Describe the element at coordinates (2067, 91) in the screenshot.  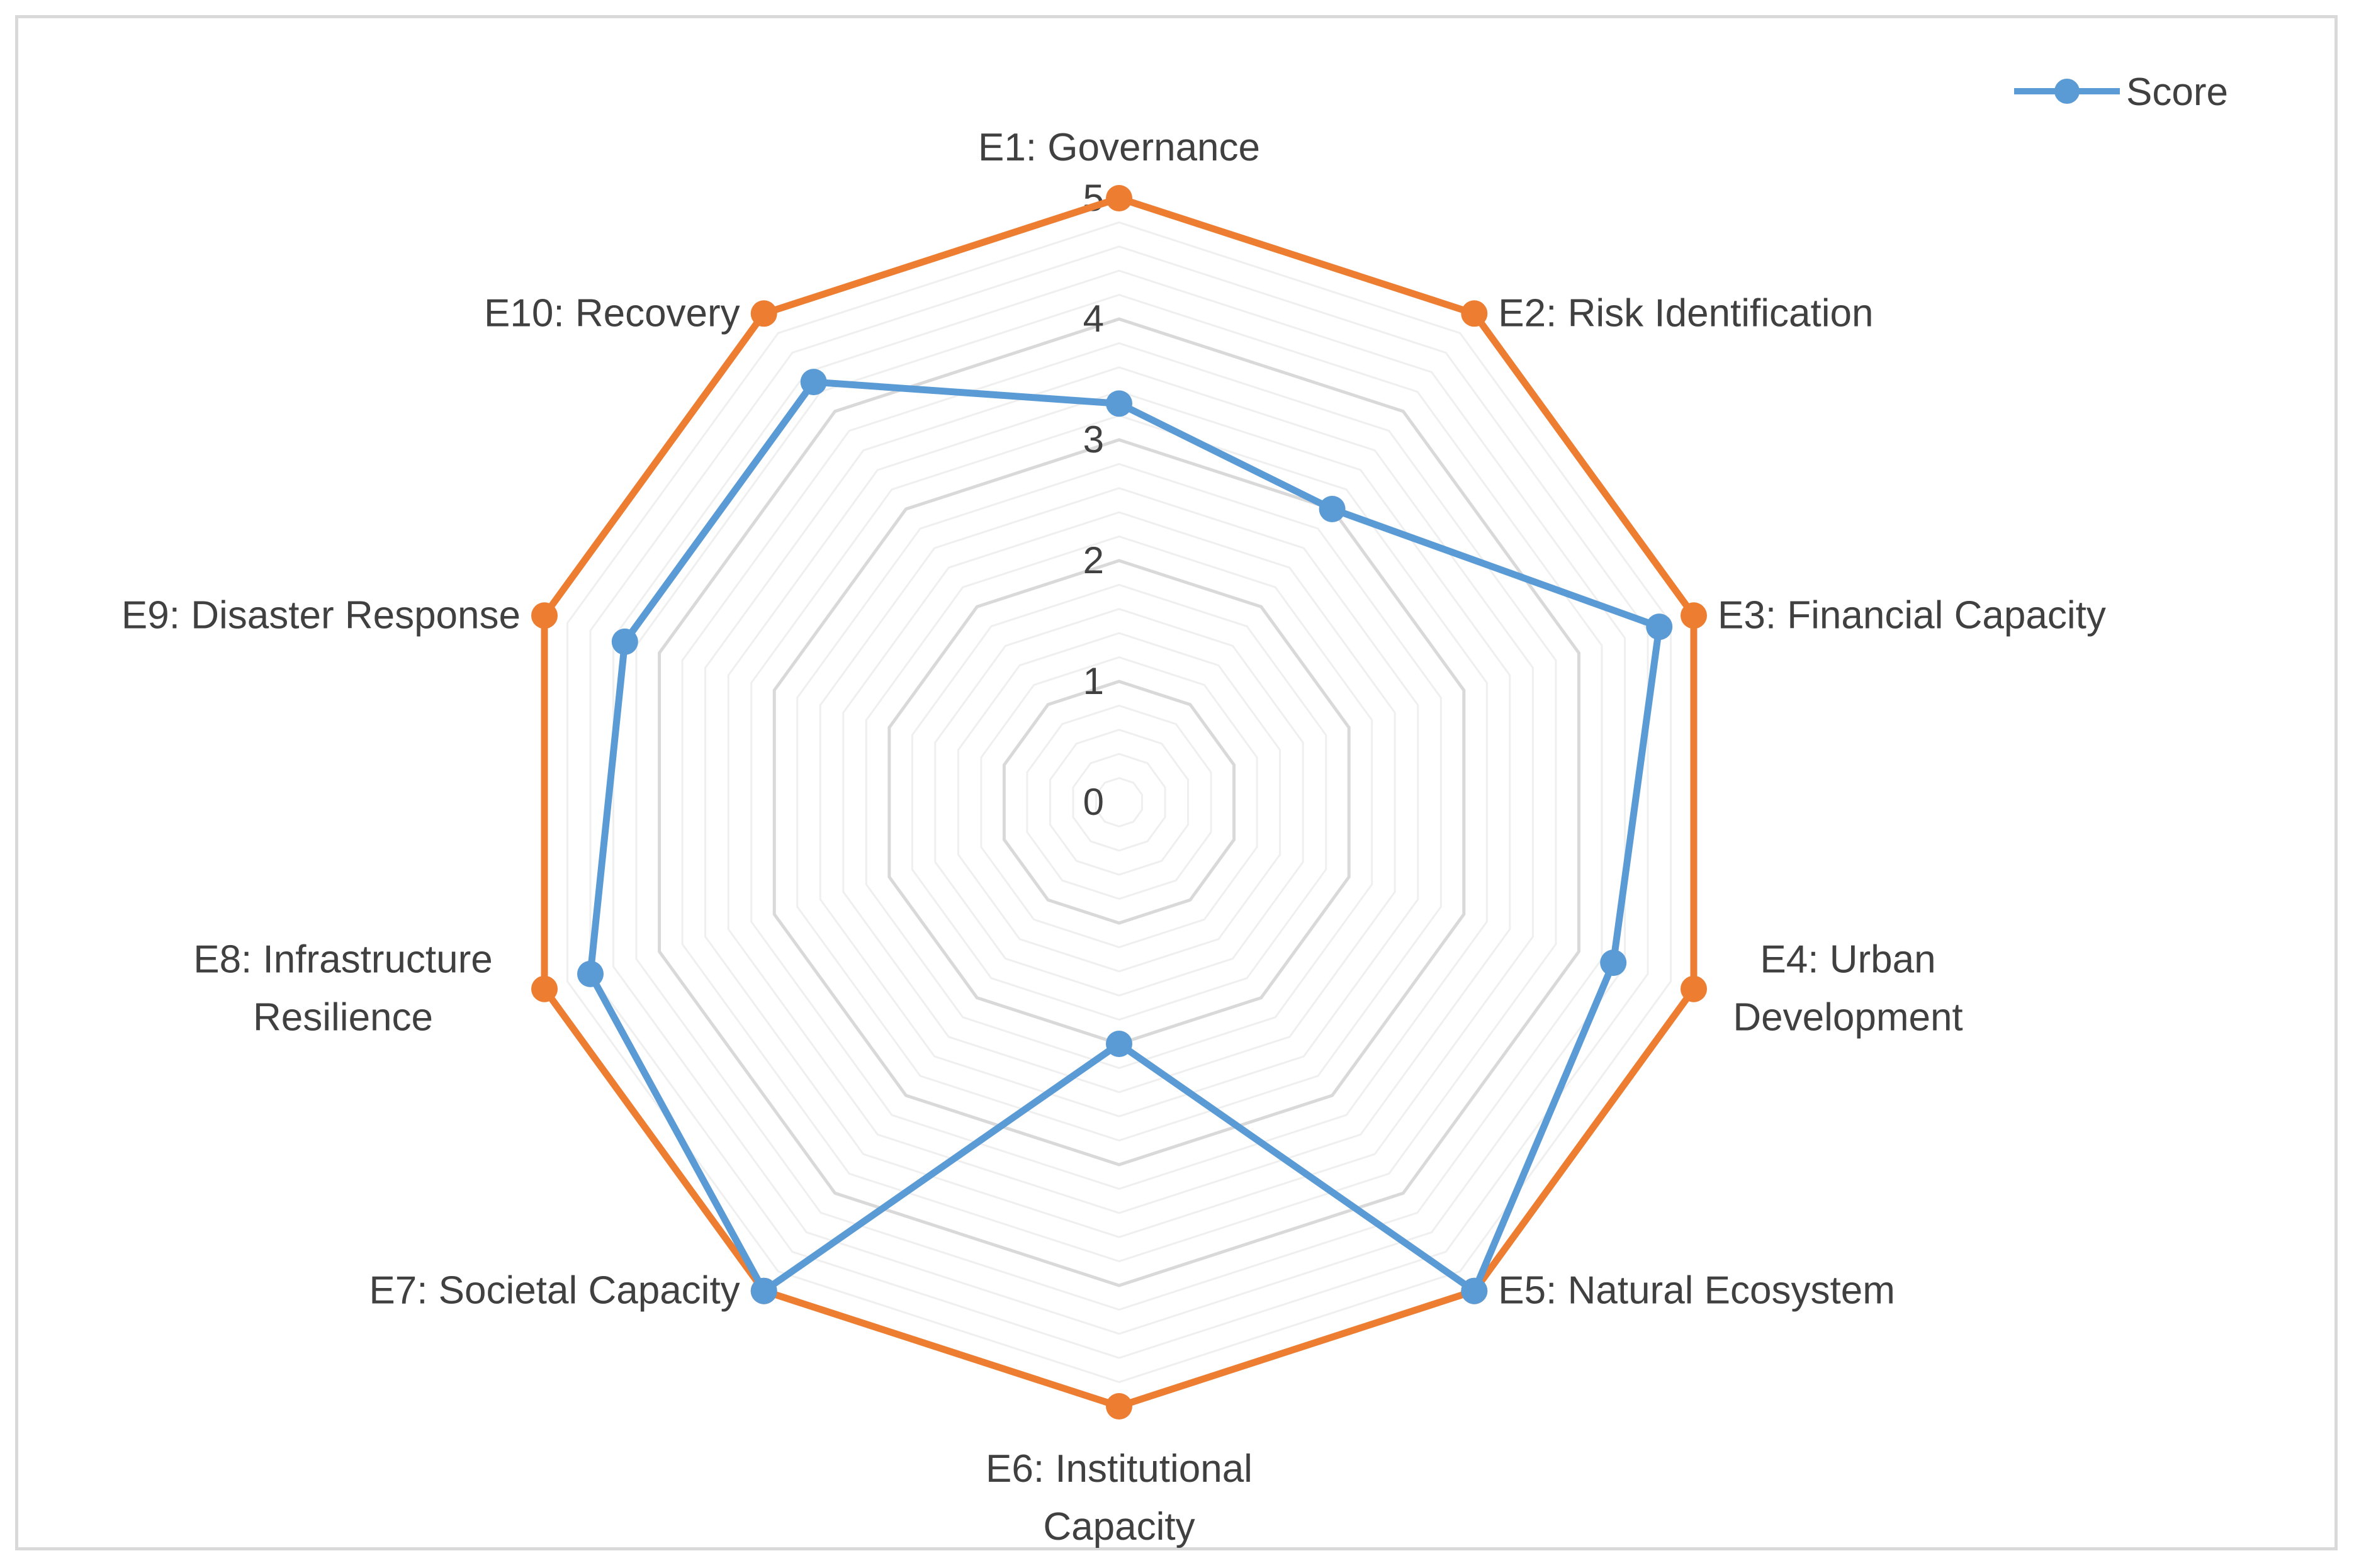
I see `legend-marker` at that location.